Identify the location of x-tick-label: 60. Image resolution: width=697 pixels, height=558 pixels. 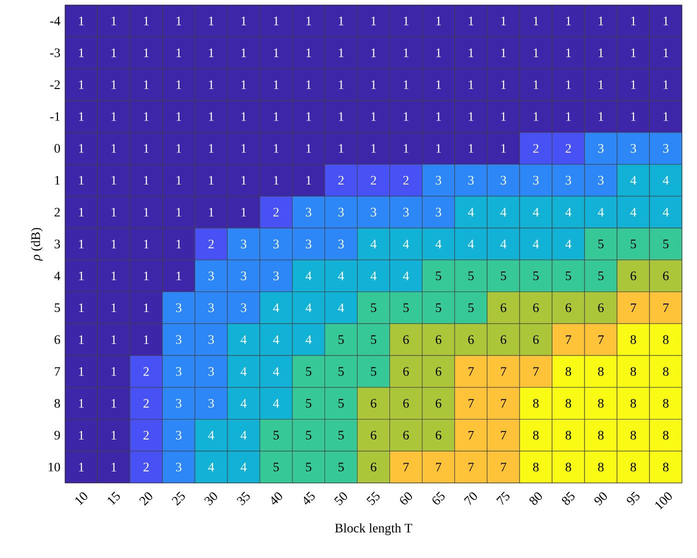
(406, 498).